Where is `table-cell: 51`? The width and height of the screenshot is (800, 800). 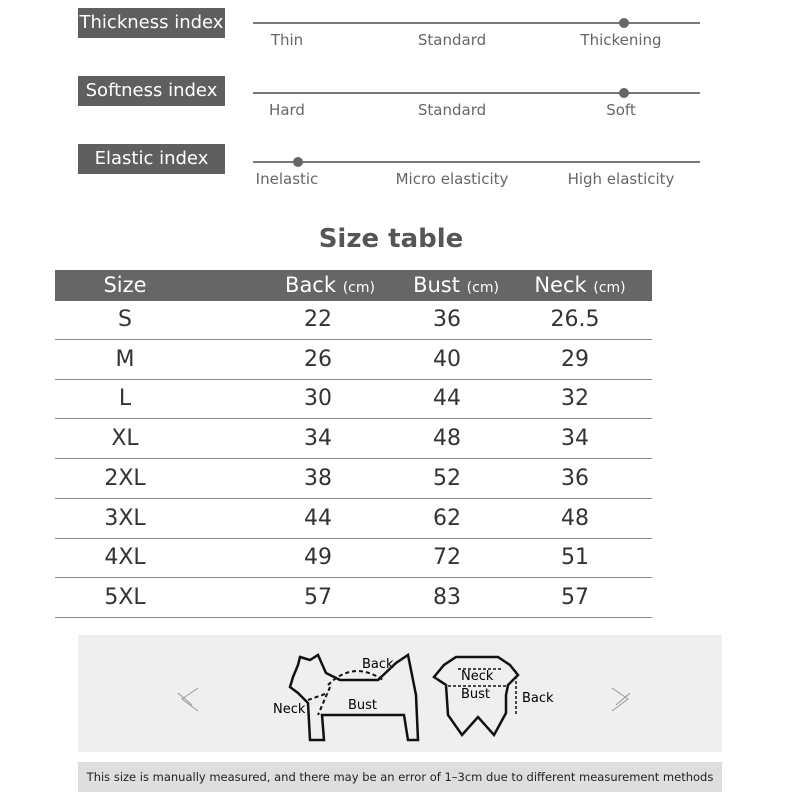 table-cell: 51 is located at coordinates (575, 558).